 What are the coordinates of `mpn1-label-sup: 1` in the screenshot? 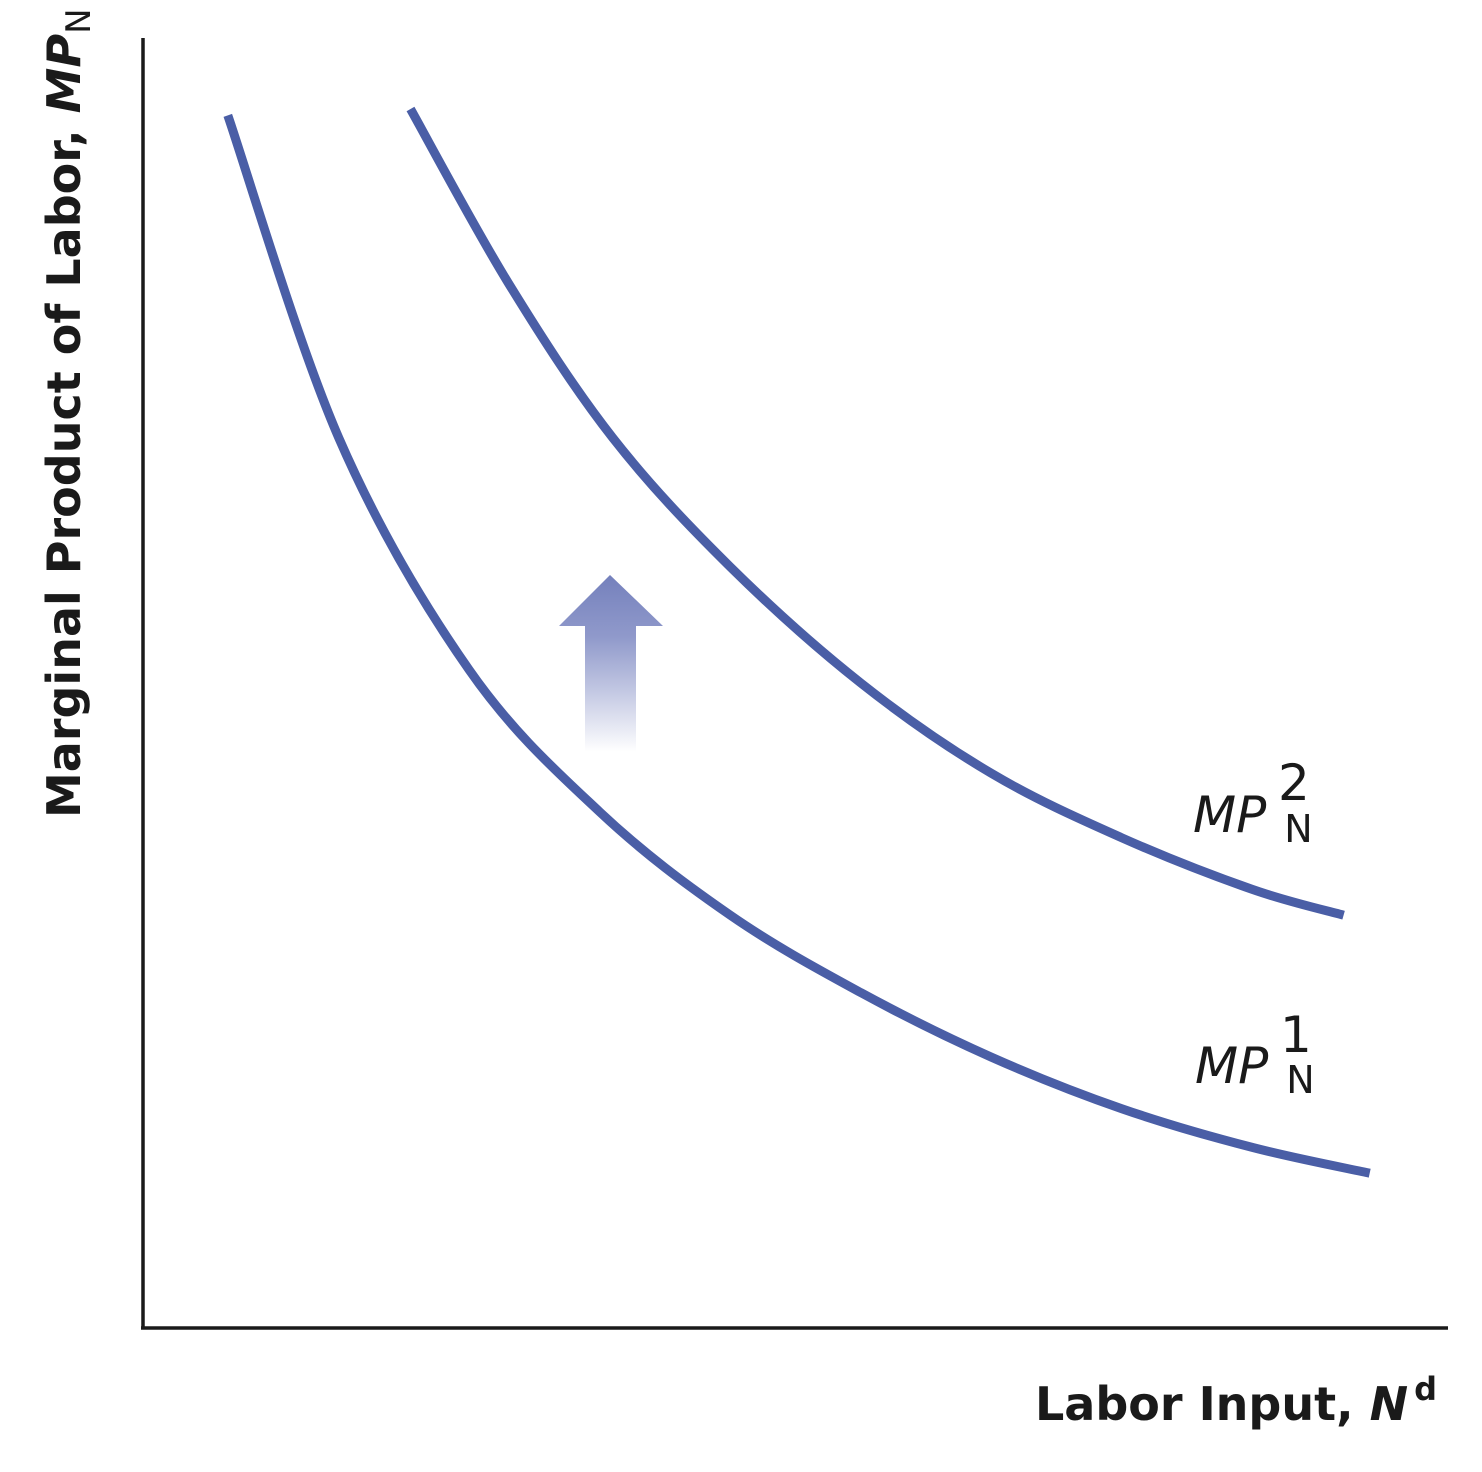 It's located at (1296, 1035).